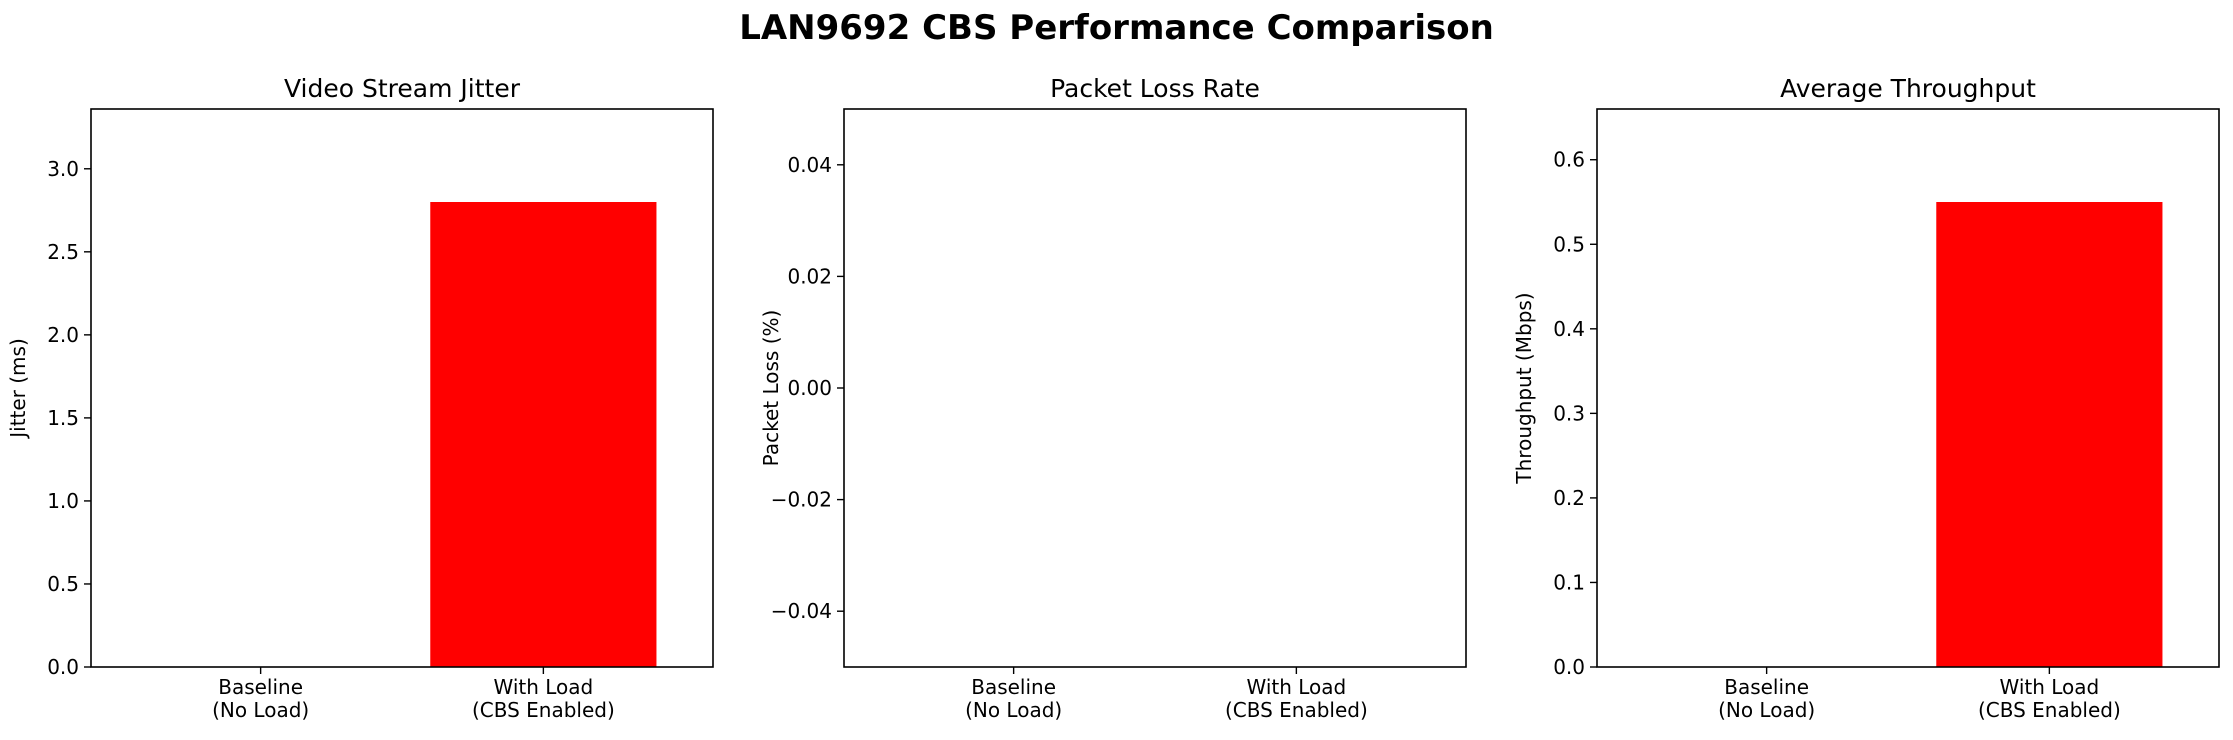  I want to click on chart-1-xtick-label-1: Baseline (No Load), so click(260, 698).